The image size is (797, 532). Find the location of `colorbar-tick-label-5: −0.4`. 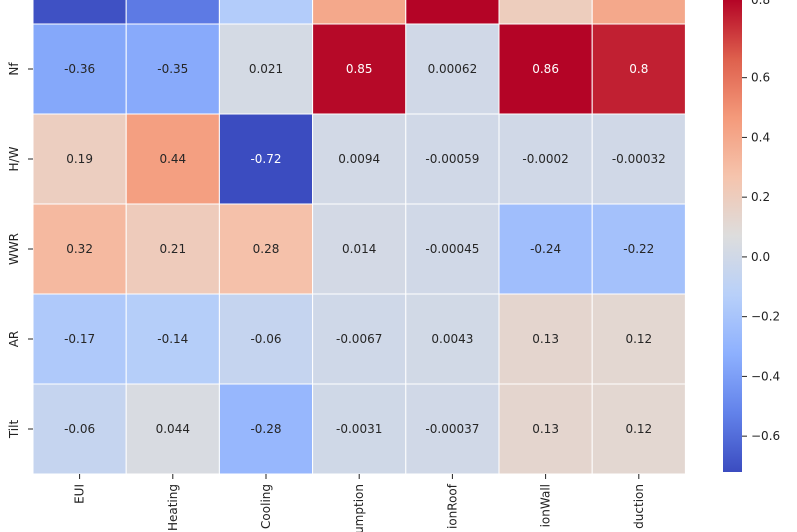

colorbar-tick-label-5: −0.4 is located at coordinates (765, 376).